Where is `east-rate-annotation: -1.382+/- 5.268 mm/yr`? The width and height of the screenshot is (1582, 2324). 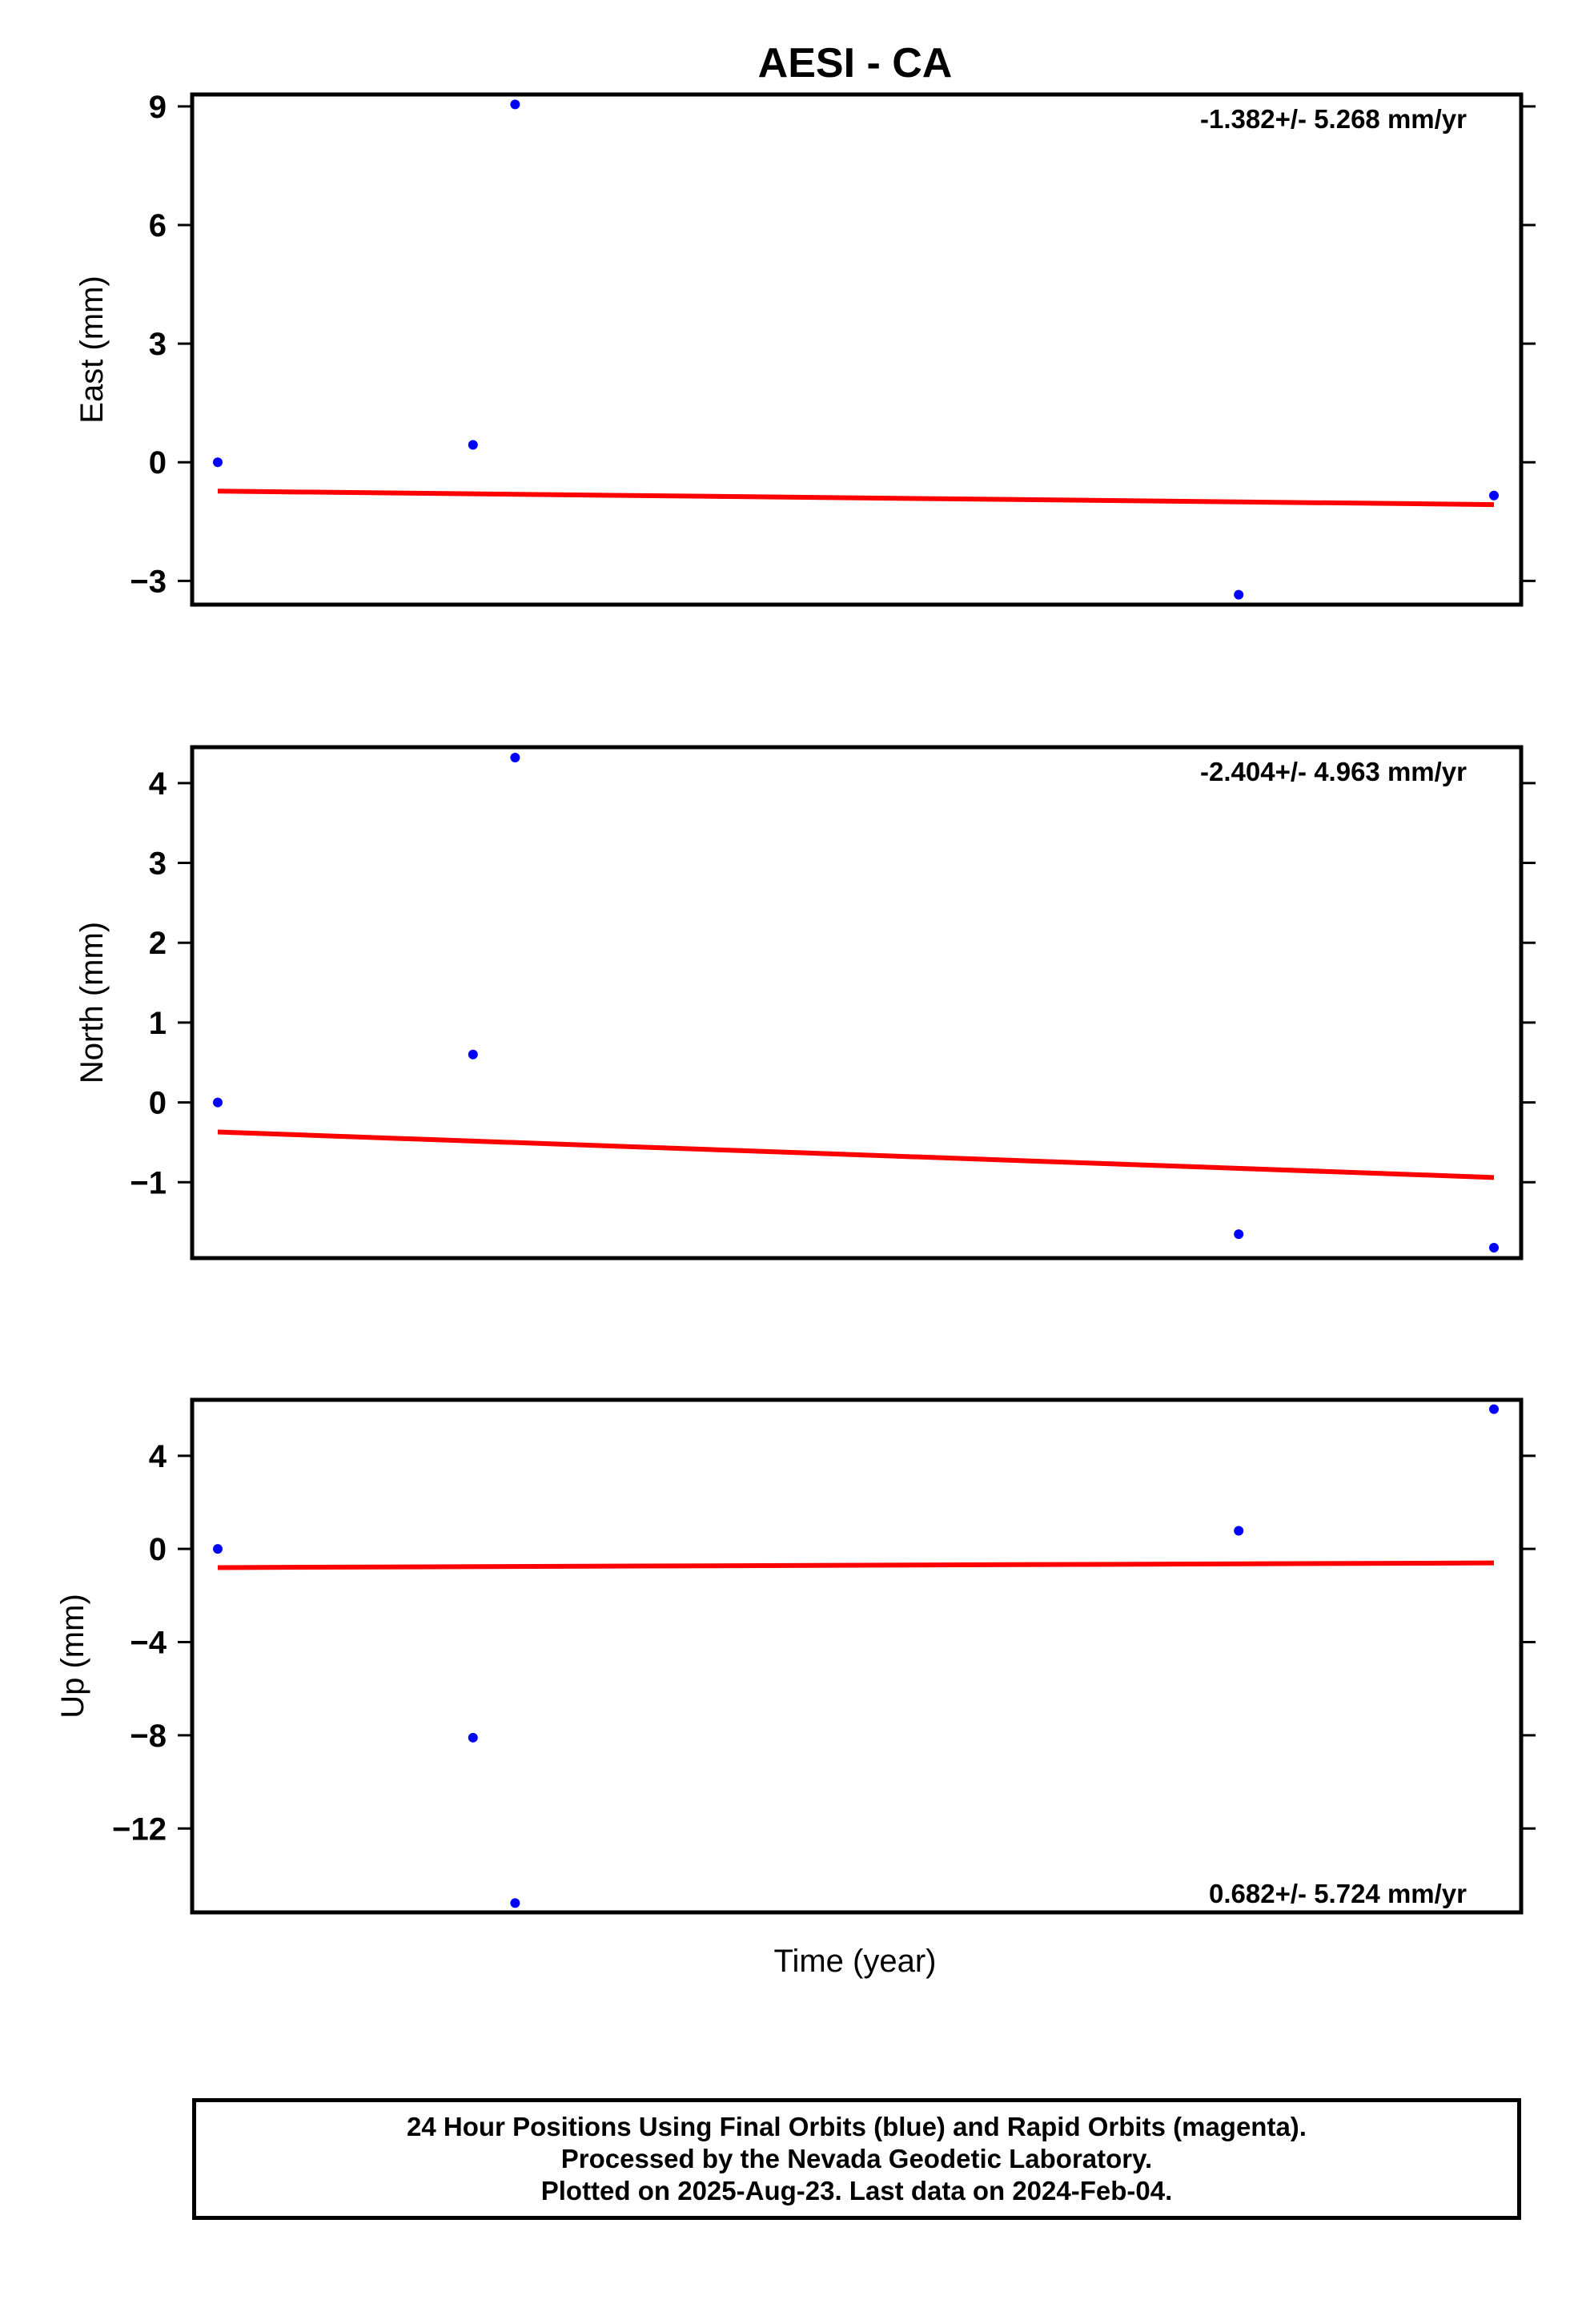
east-rate-annotation: -1.382+/- 5.268 mm/yr is located at coordinates (1333, 119).